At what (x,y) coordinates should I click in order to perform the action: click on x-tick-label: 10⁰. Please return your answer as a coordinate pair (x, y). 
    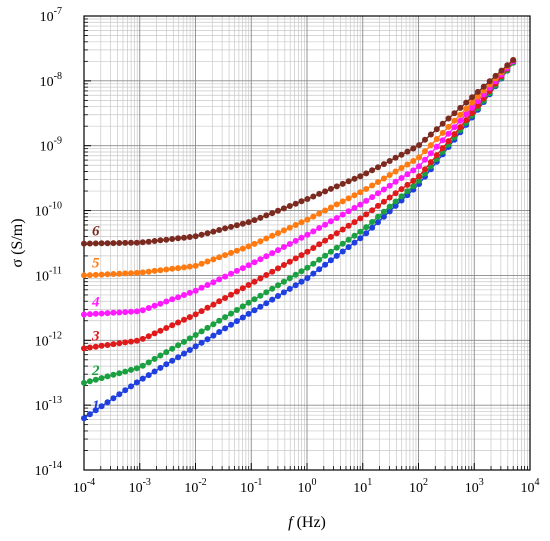
    Looking at the image, I should click on (307, 486).